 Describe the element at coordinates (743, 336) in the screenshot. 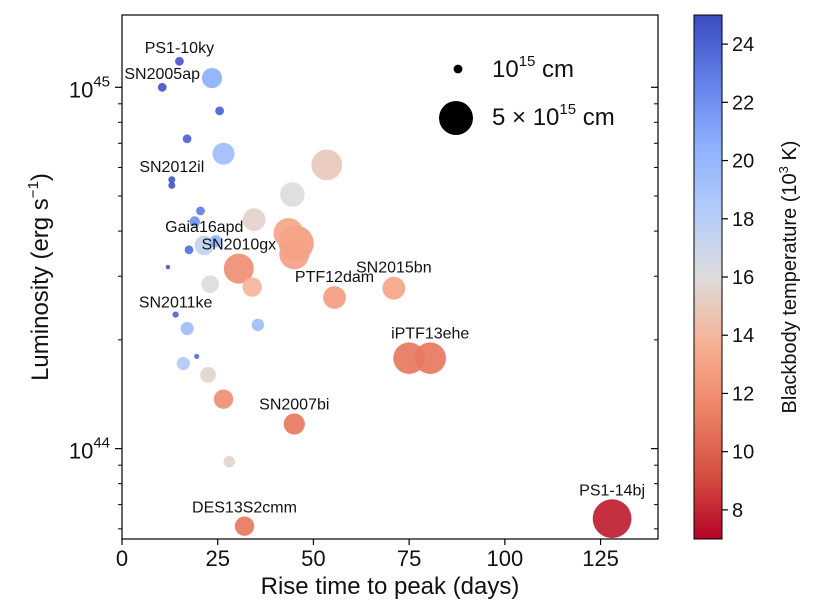

I see `colorbar-tick-label: 14` at that location.